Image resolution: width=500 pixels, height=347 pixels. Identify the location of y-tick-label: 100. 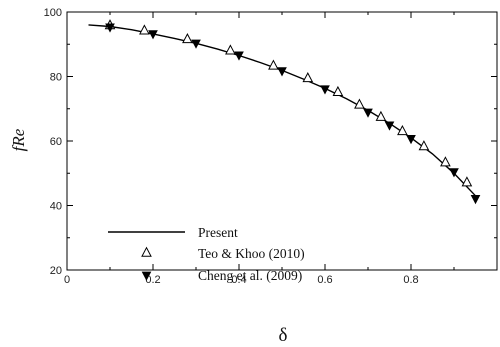
(53, 13).